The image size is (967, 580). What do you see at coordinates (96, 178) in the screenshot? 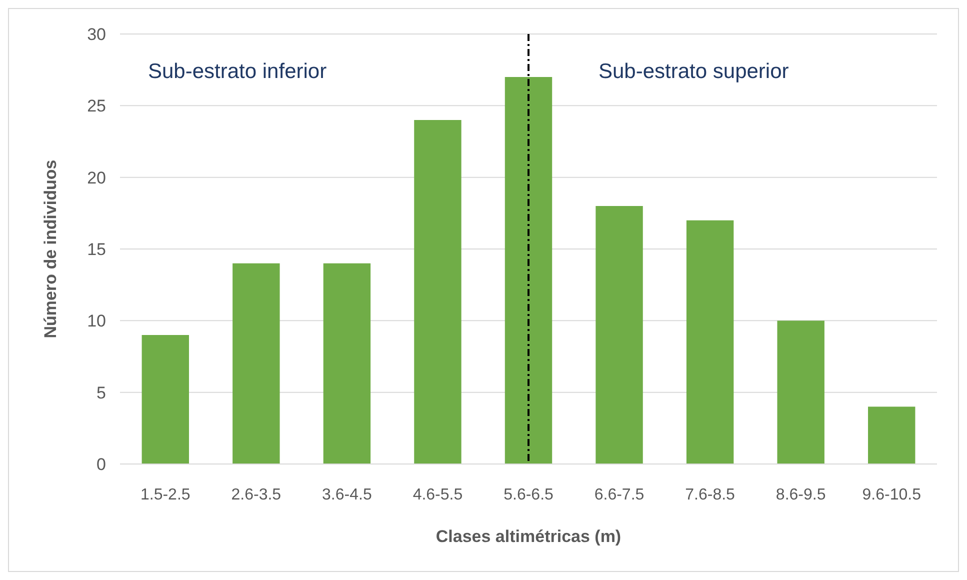
I see `y-tick-label: 20` at bounding box center [96, 178].